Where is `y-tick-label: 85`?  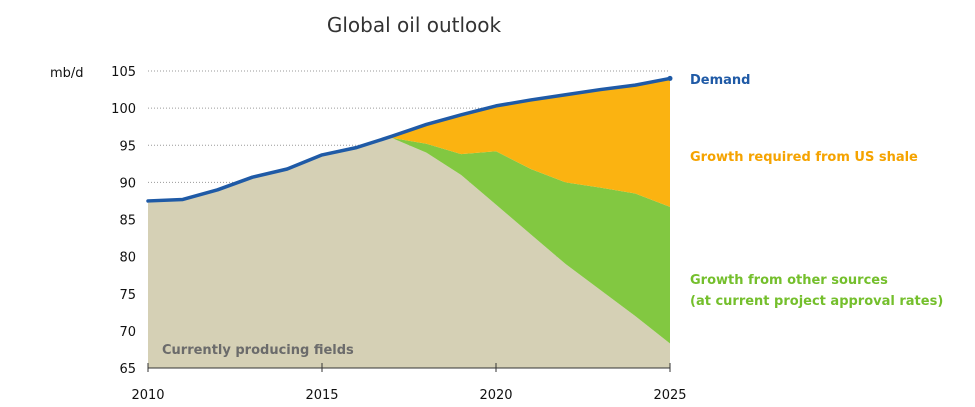
y-tick-label: 85 is located at coordinates (127, 221).